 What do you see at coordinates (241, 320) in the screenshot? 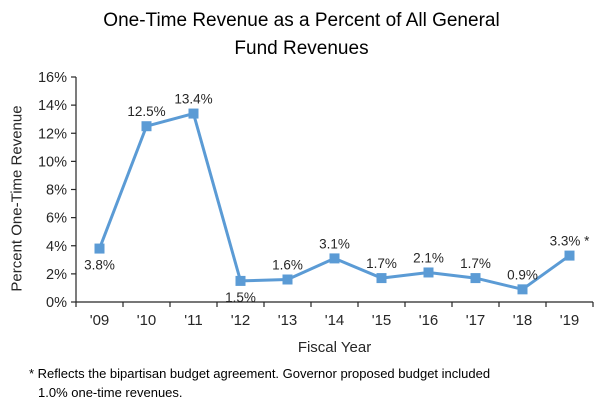
I see `x-tick-label: '12` at bounding box center [241, 320].